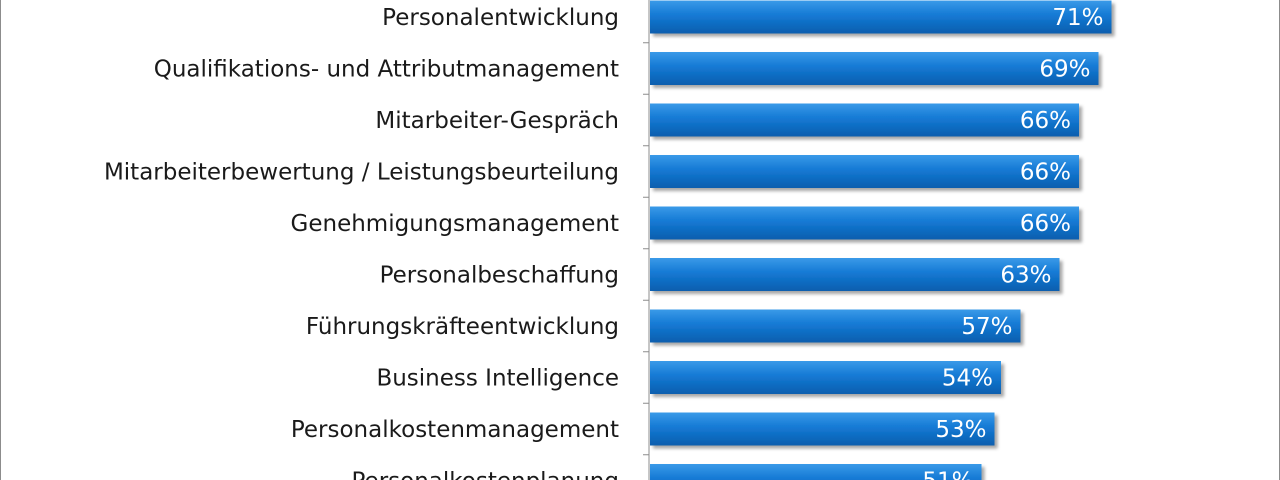 Image resolution: width=1280 pixels, height=480 pixels. What do you see at coordinates (462, 327) in the screenshot?
I see `category-label: Führungskräfteentwicklung` at bounding box center [462, 327].